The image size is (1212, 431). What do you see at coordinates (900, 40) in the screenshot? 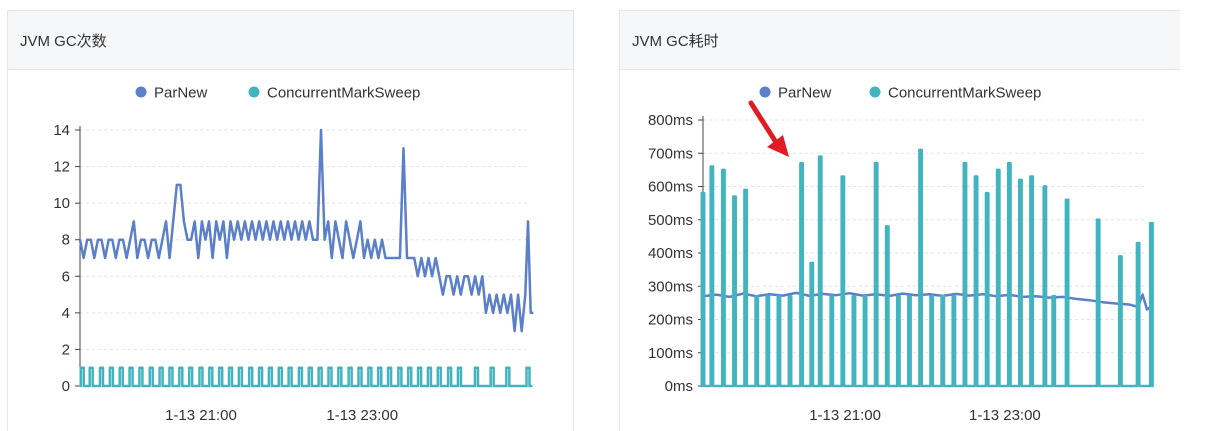
I see `panel-title: JVM GC耗时` at bounding box center [900, 40].